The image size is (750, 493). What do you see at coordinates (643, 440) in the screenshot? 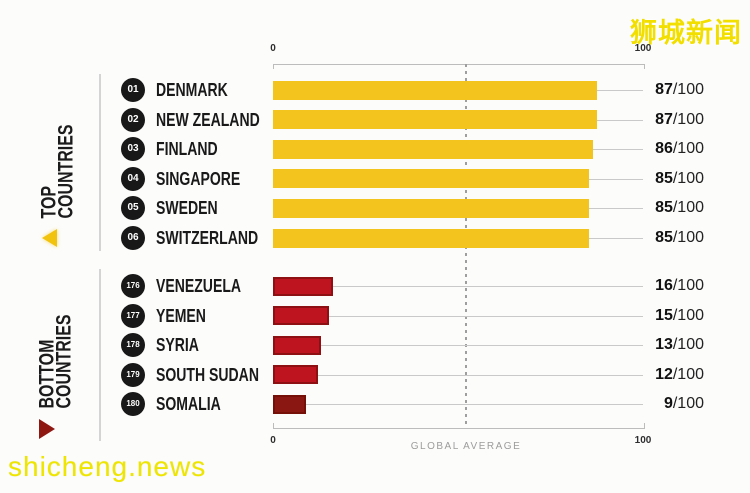
I see `bottom-axis-max-label: 100` at bounding box center [643, 440].